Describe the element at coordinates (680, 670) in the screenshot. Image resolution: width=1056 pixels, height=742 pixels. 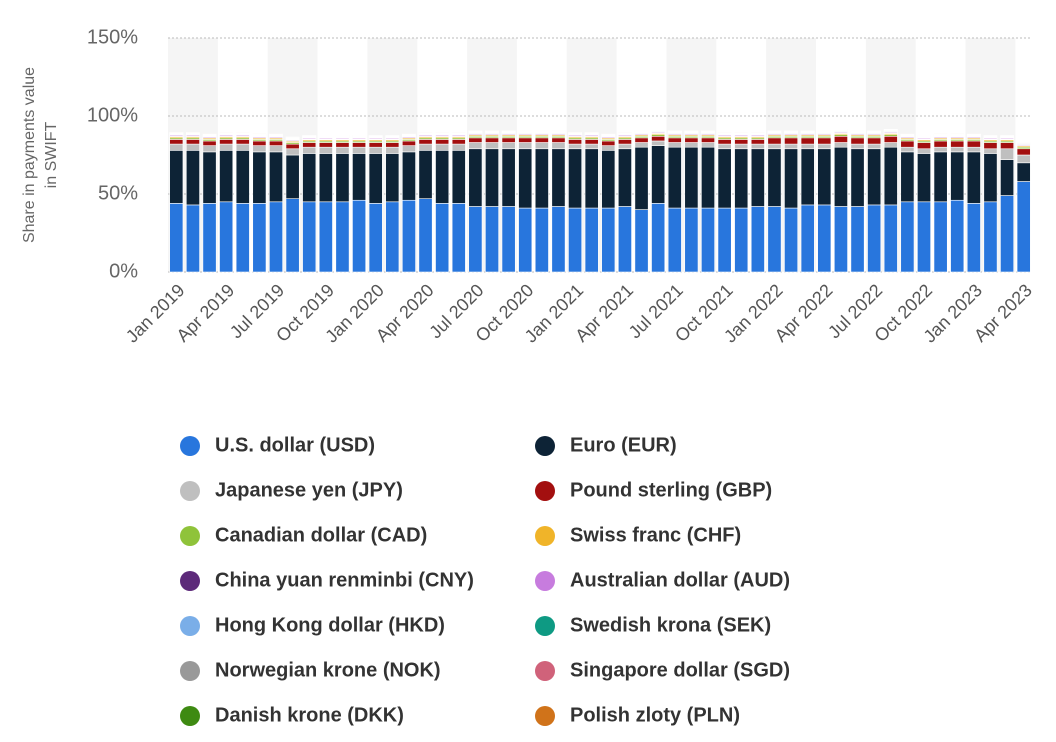
I see `legend-label: Singapore dollar (SGD)` at that location.